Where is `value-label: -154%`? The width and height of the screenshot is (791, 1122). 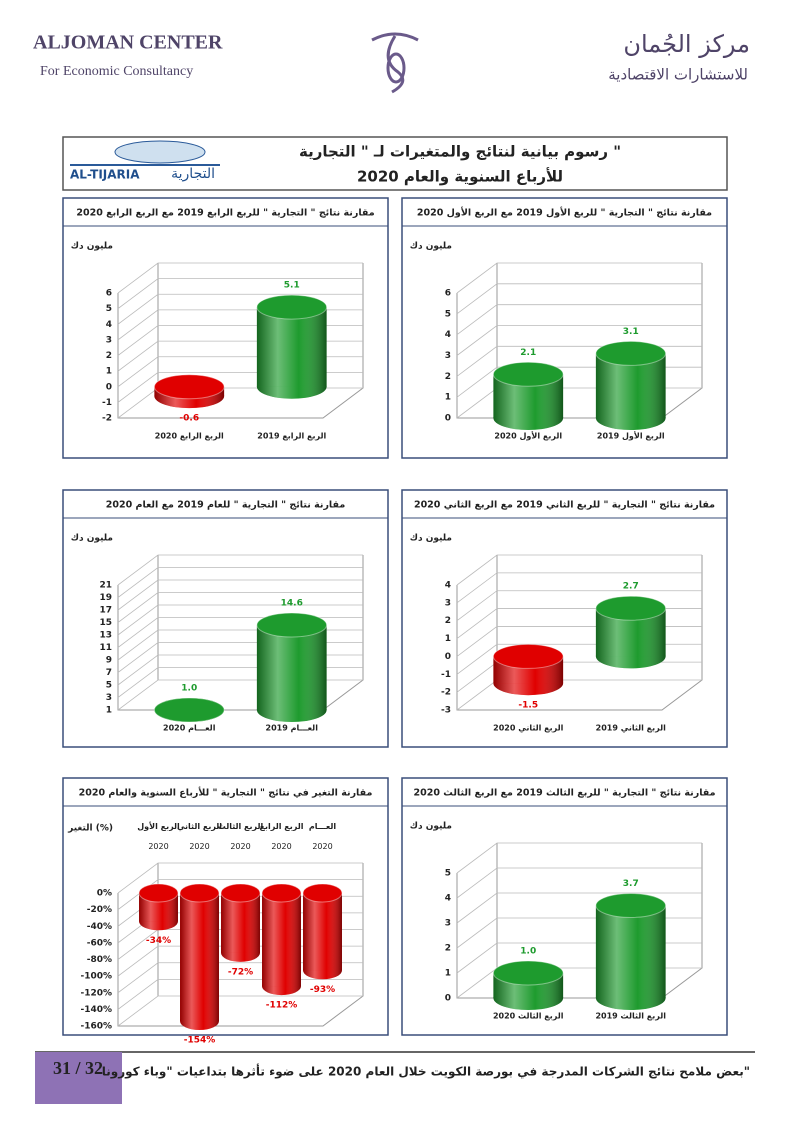
value-label: -154% is located at coordinates (200, 1041).